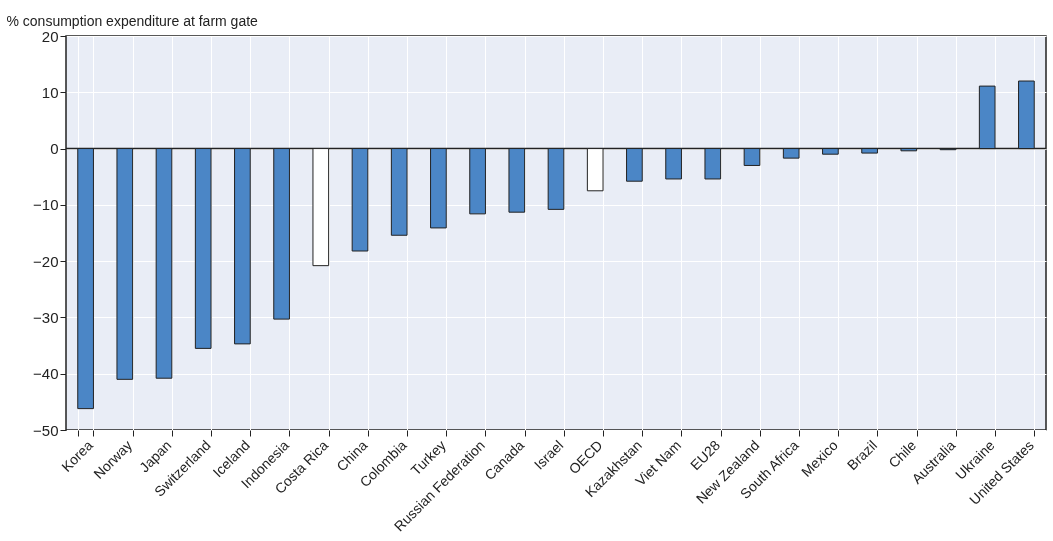 Image resolution: width=1053 pixels, height=541 pixels. I want to click on y-tick-label: 20, so click(50, 36).